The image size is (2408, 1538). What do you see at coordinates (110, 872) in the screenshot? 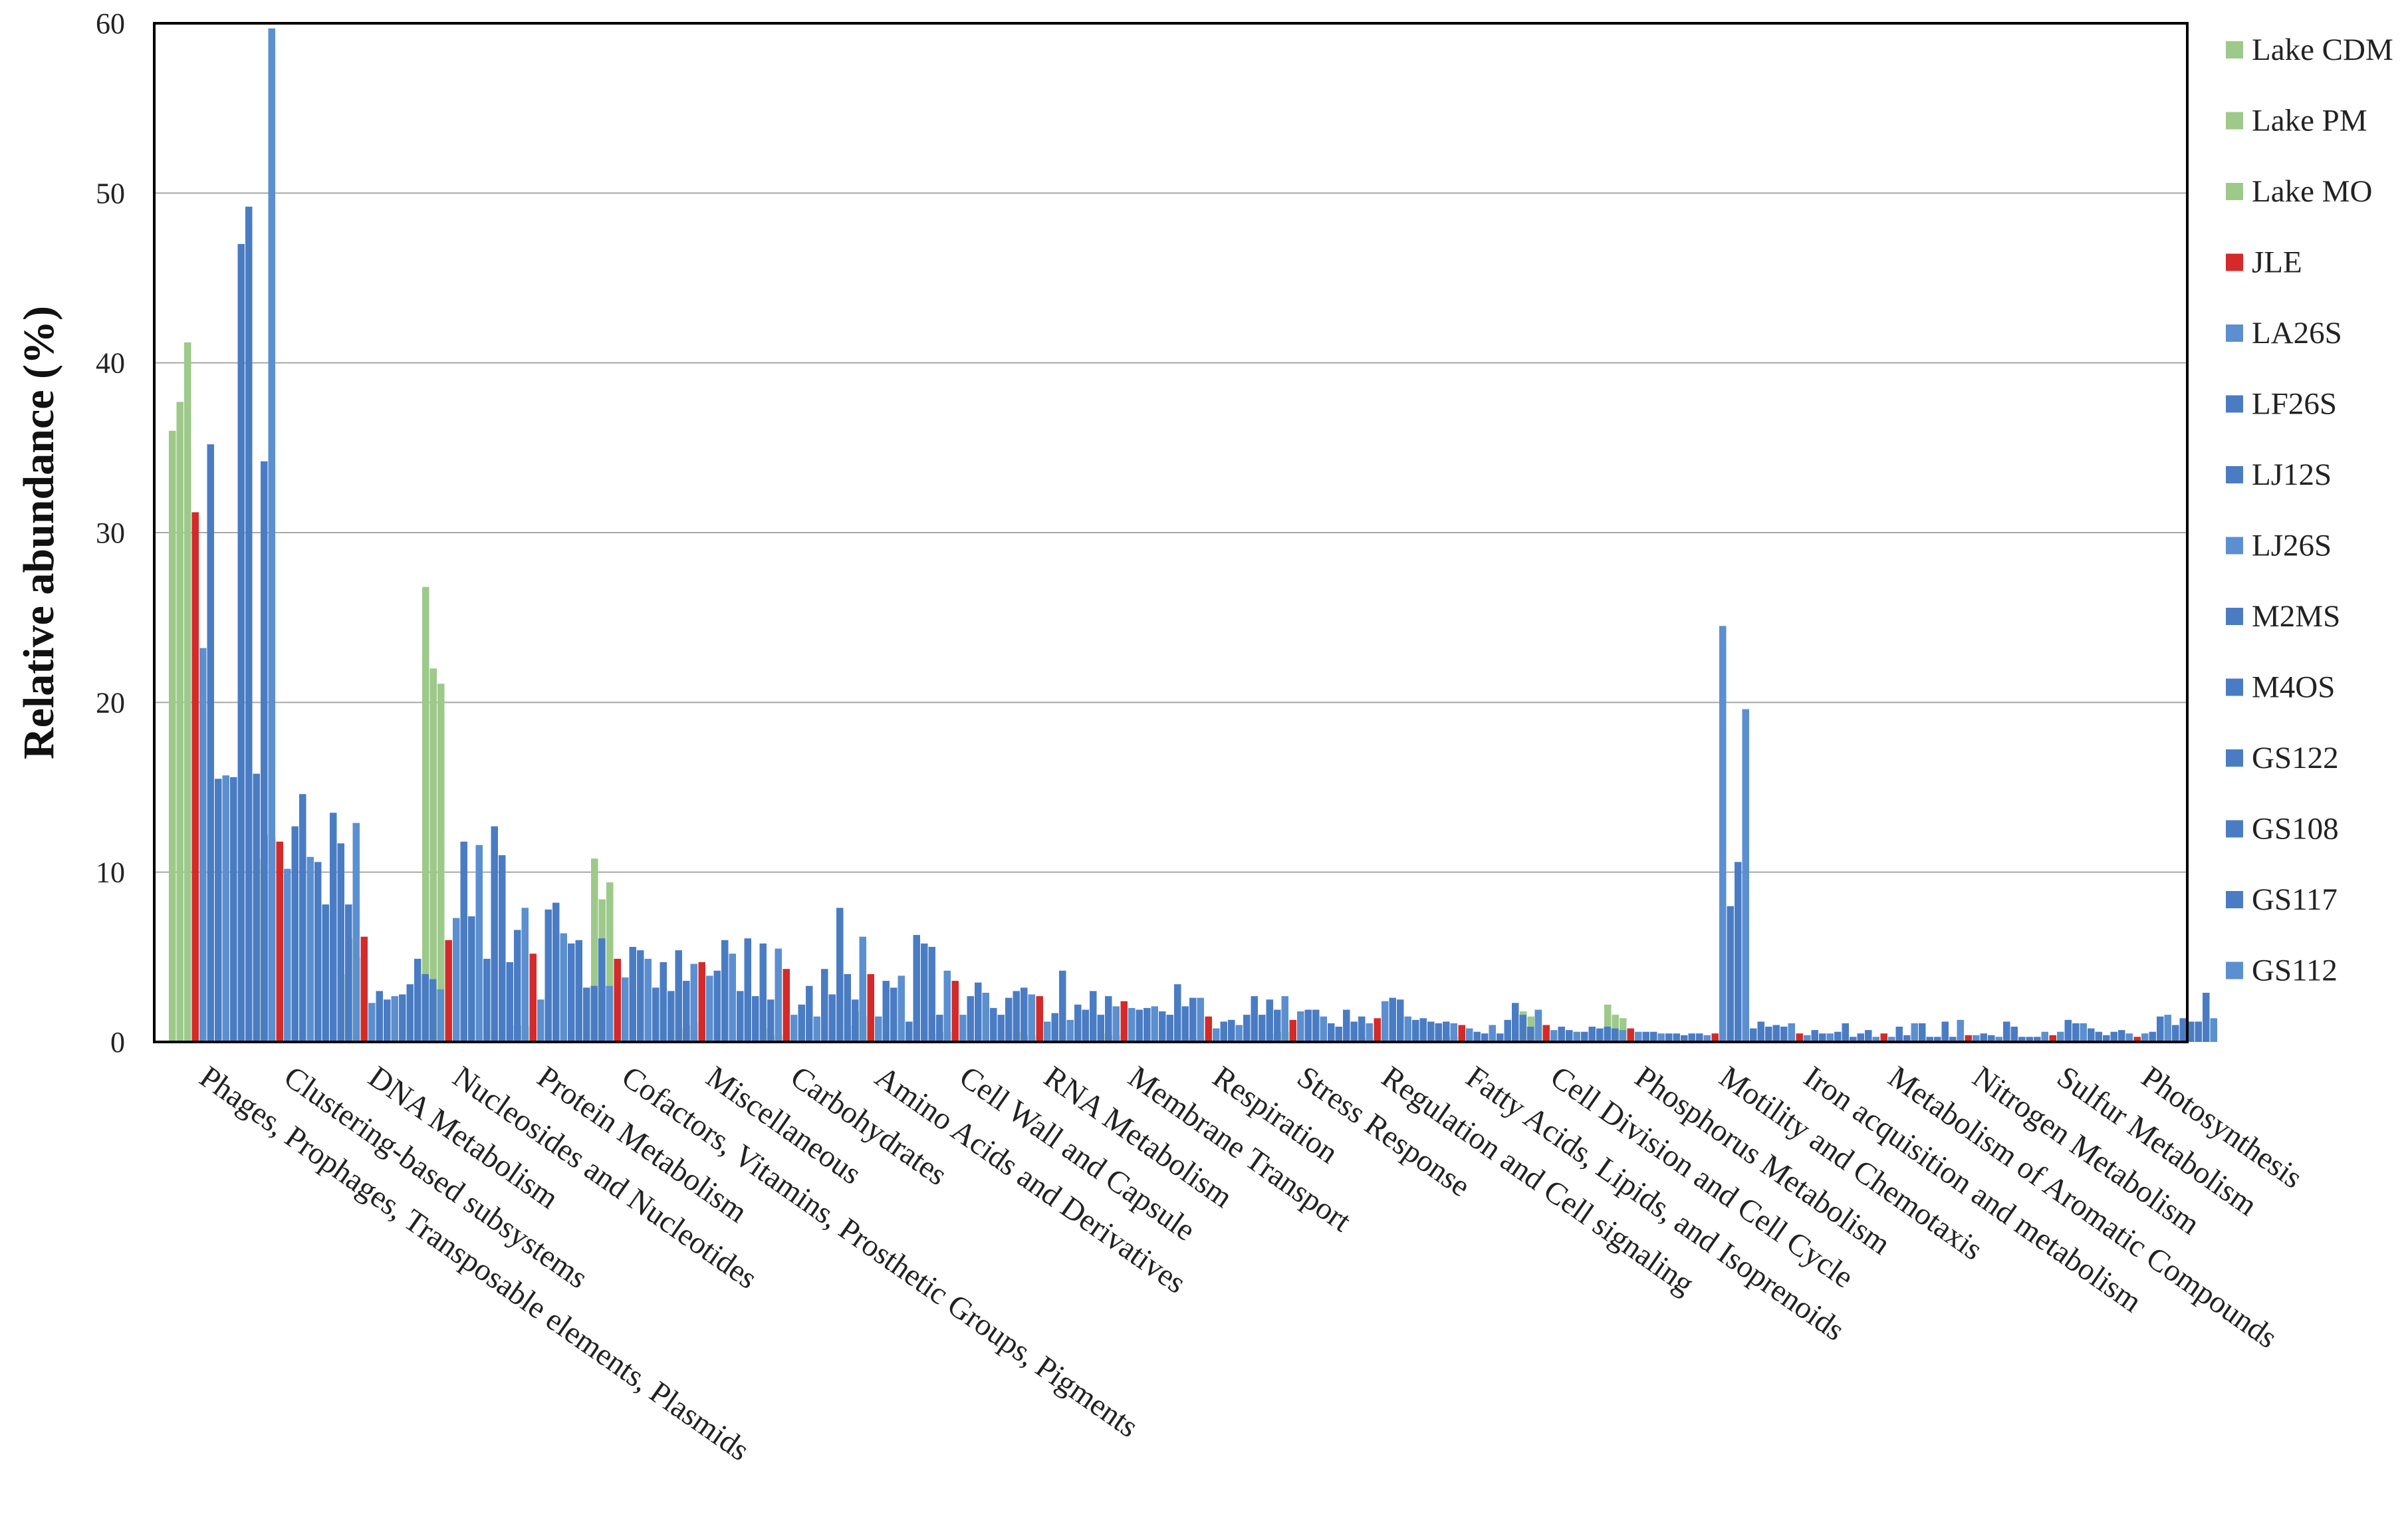
I see `y-tick-label: 10` at bounding box center [110, 872].